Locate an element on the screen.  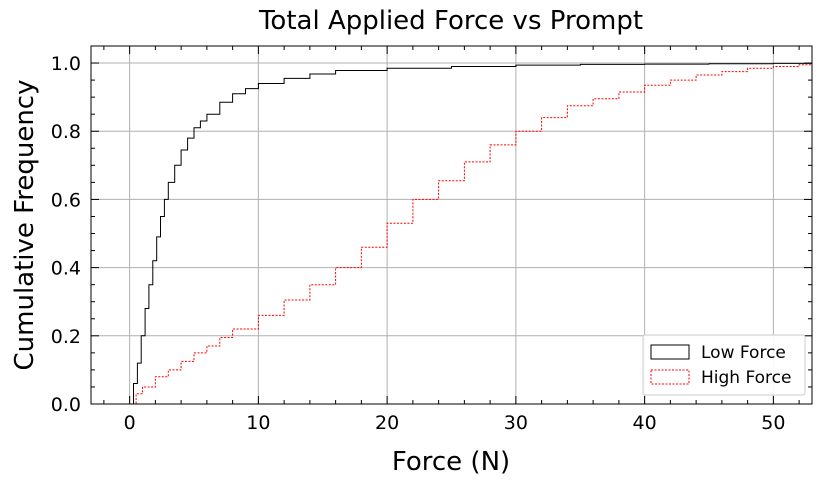
x-tick-label: 50 is located at coordinates (773, 423).